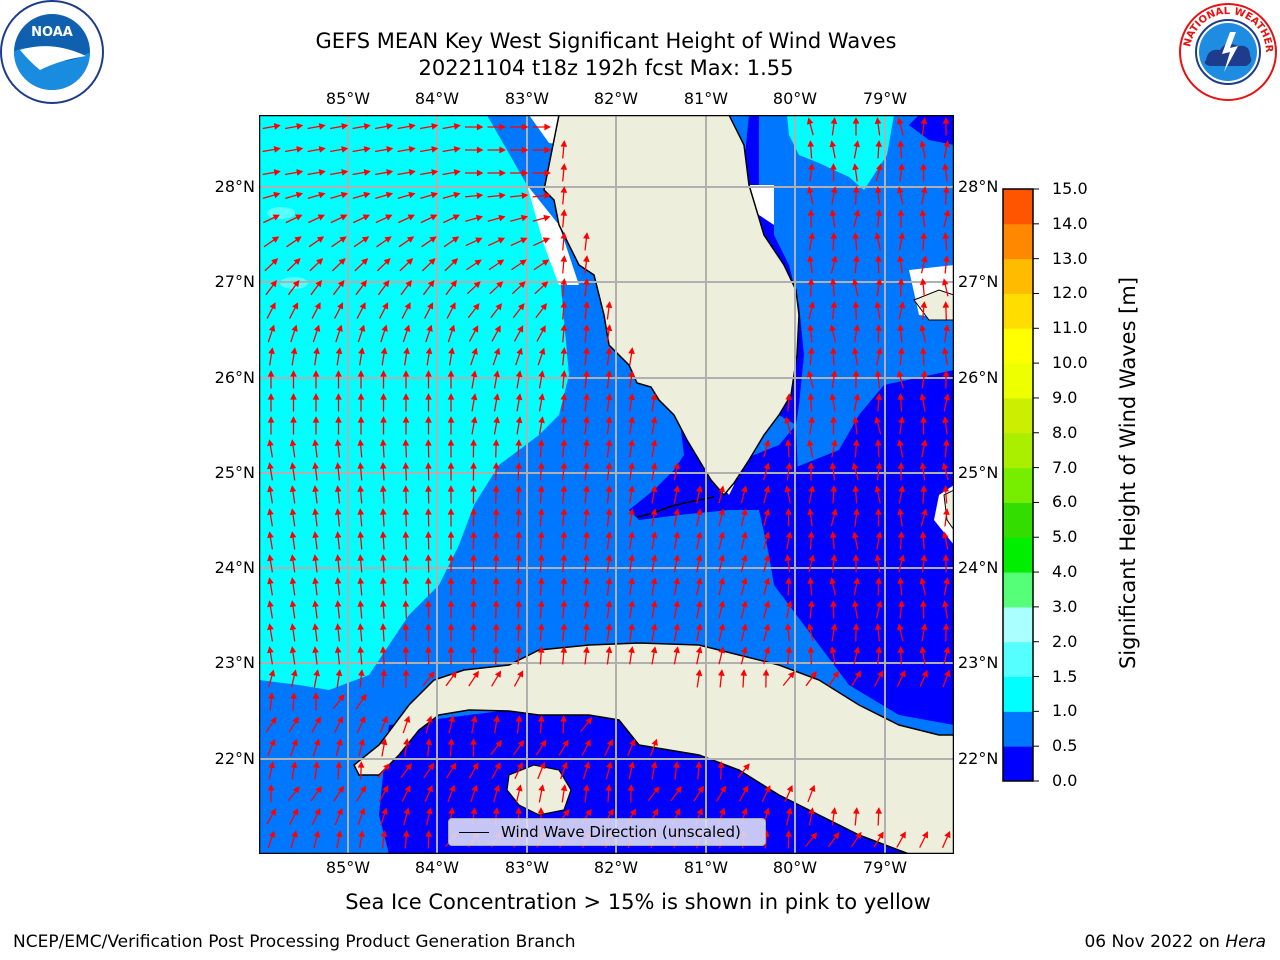  I want to click on lon-label-bottom: 84°W, so click(437, 867).